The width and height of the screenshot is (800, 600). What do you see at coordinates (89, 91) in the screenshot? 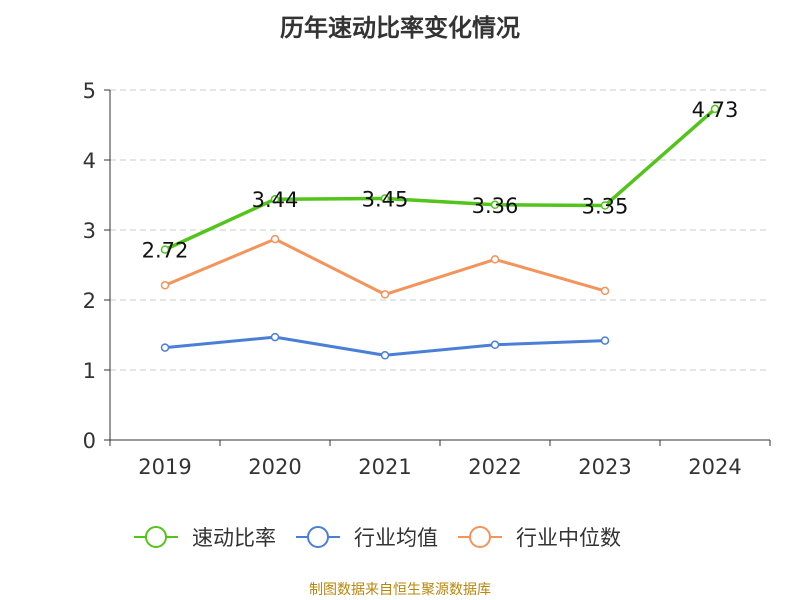
I see `y-tick-label: 5` at bounding box center [89, 91].